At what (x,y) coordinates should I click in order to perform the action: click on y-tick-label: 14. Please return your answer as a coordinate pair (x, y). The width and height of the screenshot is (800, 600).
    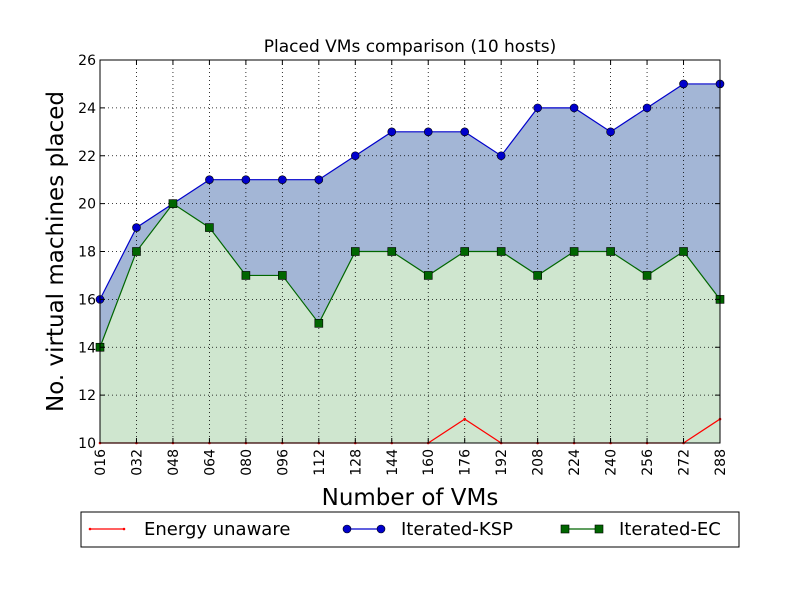
    Looking at the image, I should click on (87, 348).